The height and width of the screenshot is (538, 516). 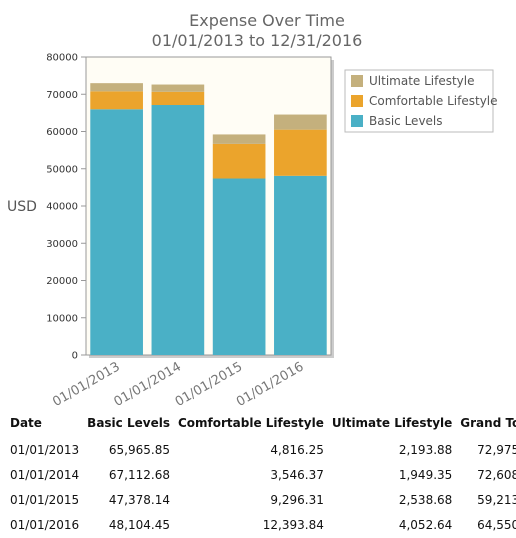 What do you see at coordinates (139, 500) in the screenshot?
I see `cell-basic-levels: 47,378.14` at bounding box center [139, 500].